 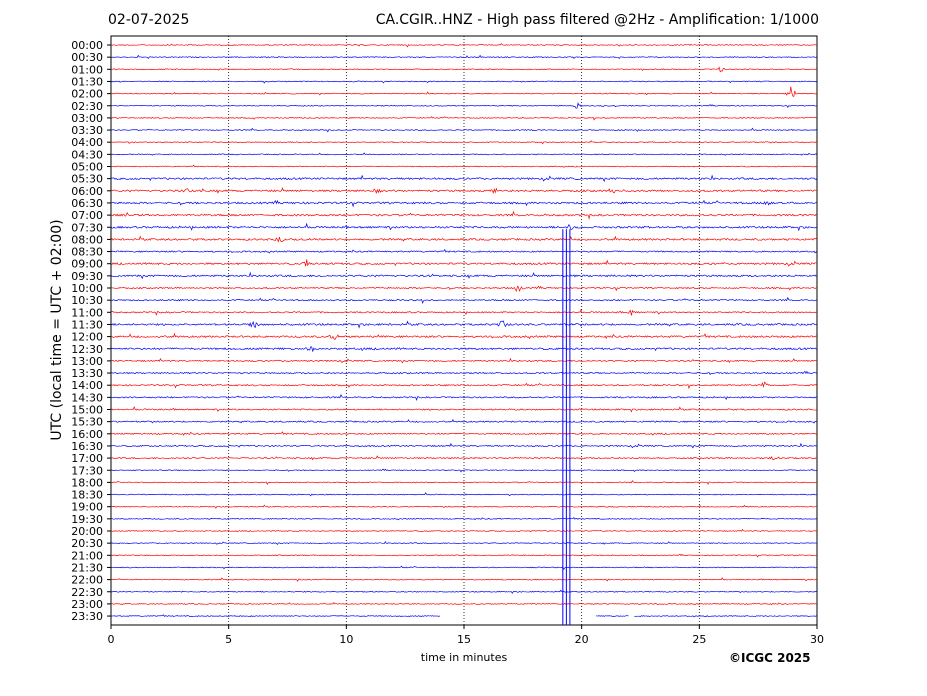 I want to click on row-label: 20:00, so click(x=87, y=531).